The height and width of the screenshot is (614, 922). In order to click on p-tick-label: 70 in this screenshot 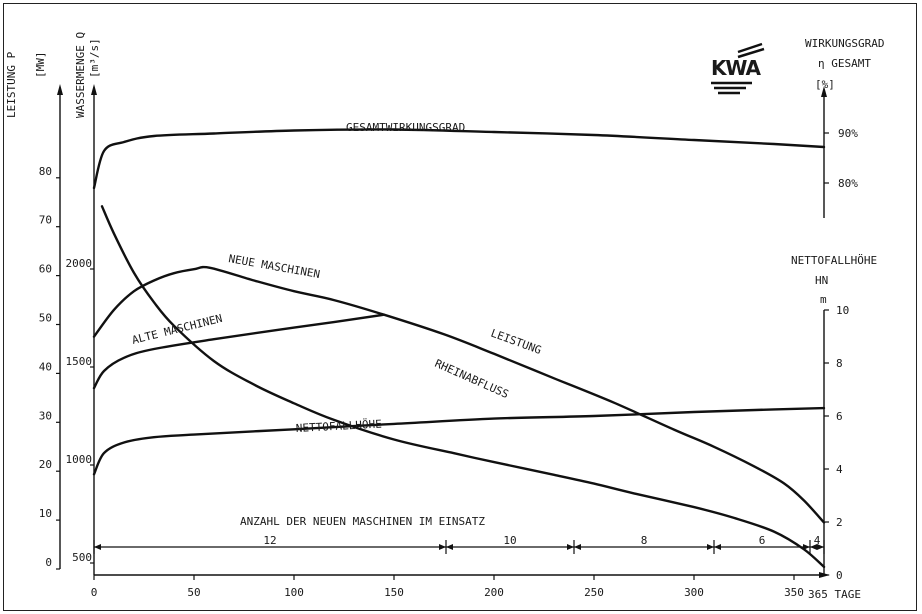, I will do `click(45, 220)`.